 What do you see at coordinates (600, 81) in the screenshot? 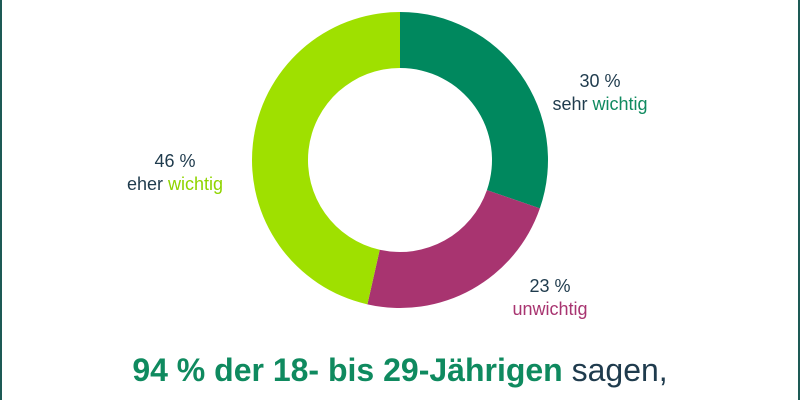
I see `label-value: 30 %` at bounding box center [600, 81].